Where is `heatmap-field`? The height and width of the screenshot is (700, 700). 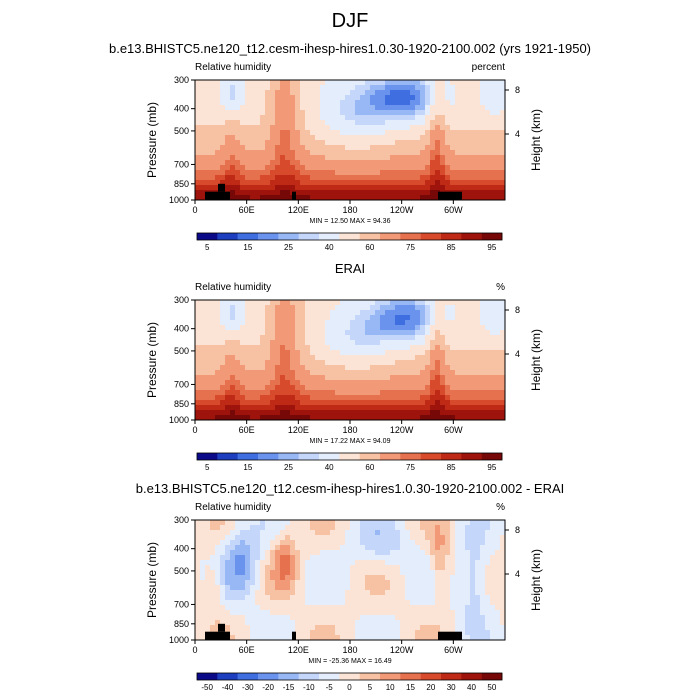 heatmap-field is located at coordinates (350, 580).